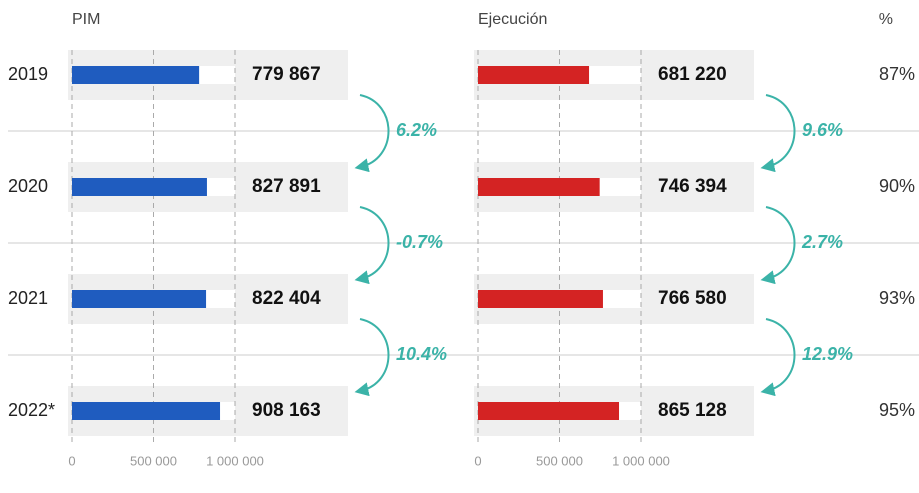 This screenshot has width=919, height=493. Describe the element at coordinates (286, 298) in the screenshot. I see `value-label: 822 404` at that location.